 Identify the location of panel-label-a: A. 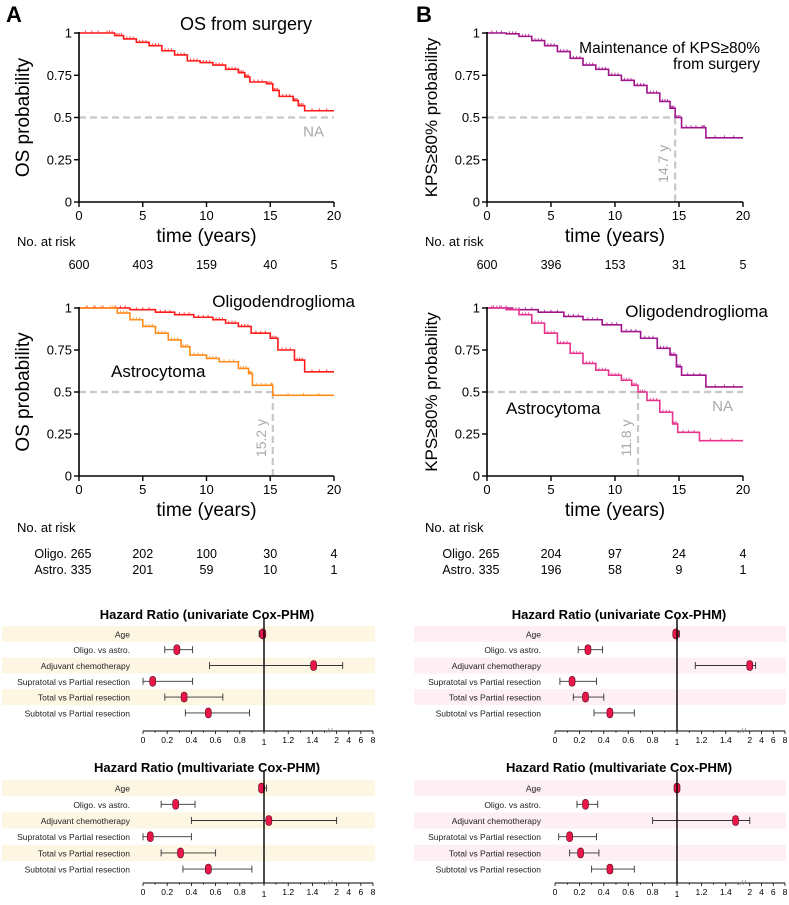
(14, 14).